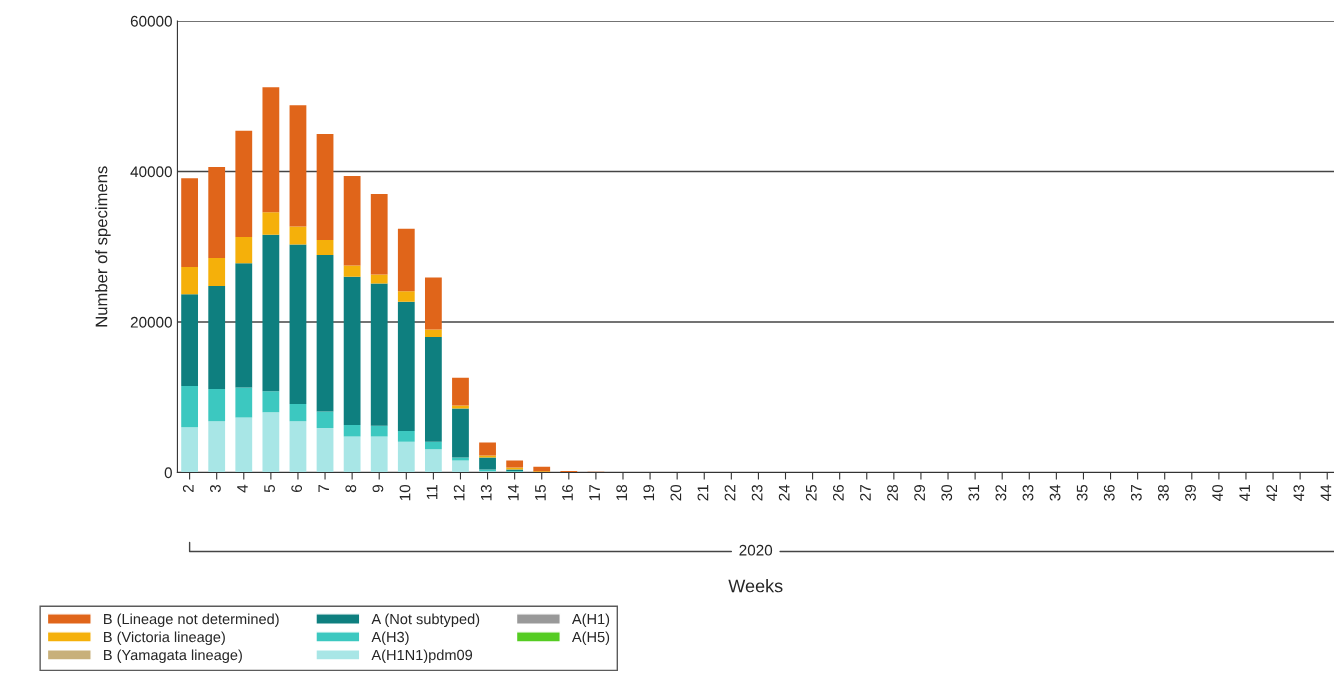  Describe the element at coordinates (173, 656) in the screenshot. I see `legend-label: B (Yamagata lineage)` at that location.